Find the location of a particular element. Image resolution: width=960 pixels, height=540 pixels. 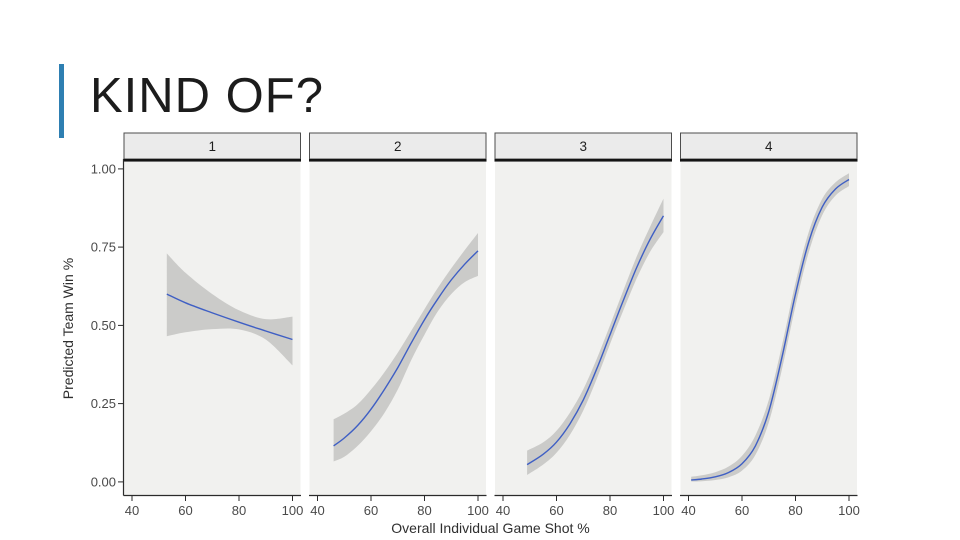

facet-strip-label: 3 is located at coordinates (583, 146).